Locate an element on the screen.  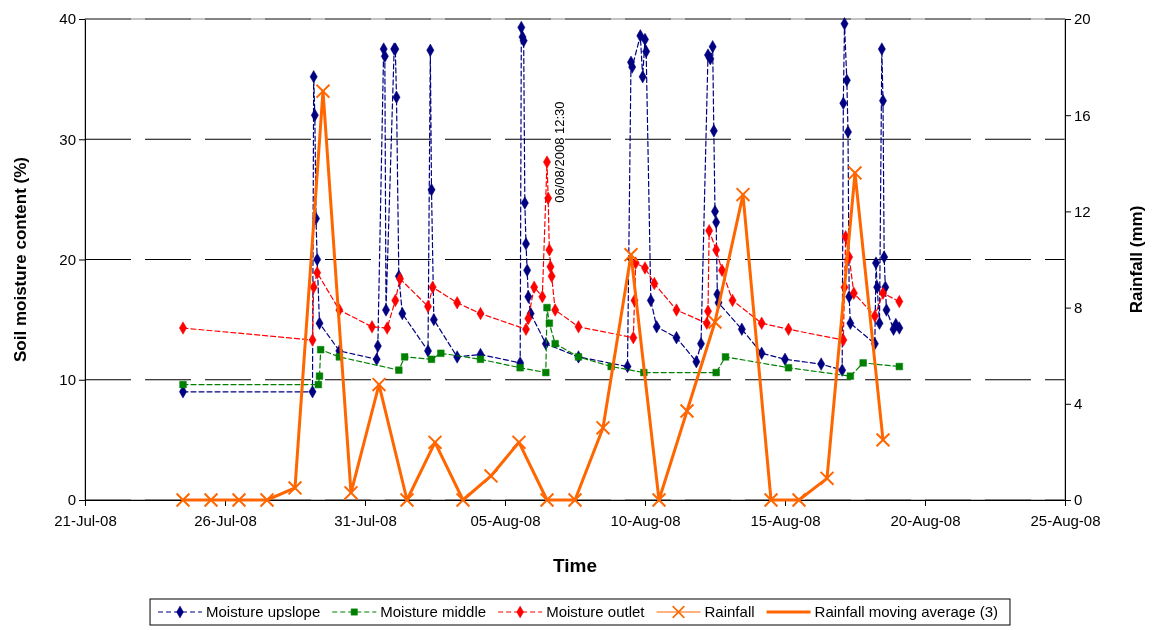
x-tick-label: 21-Jul-08 is located at coordinates (85, 520).